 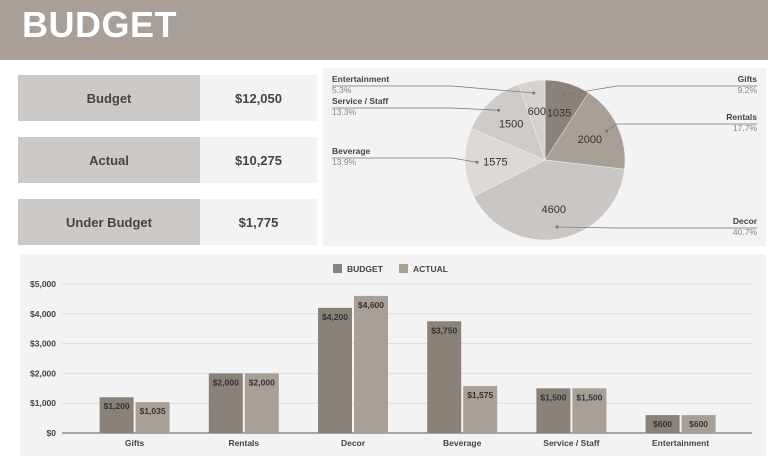 I want to click on summary-value: $12,050, so click(x=258, y=98).